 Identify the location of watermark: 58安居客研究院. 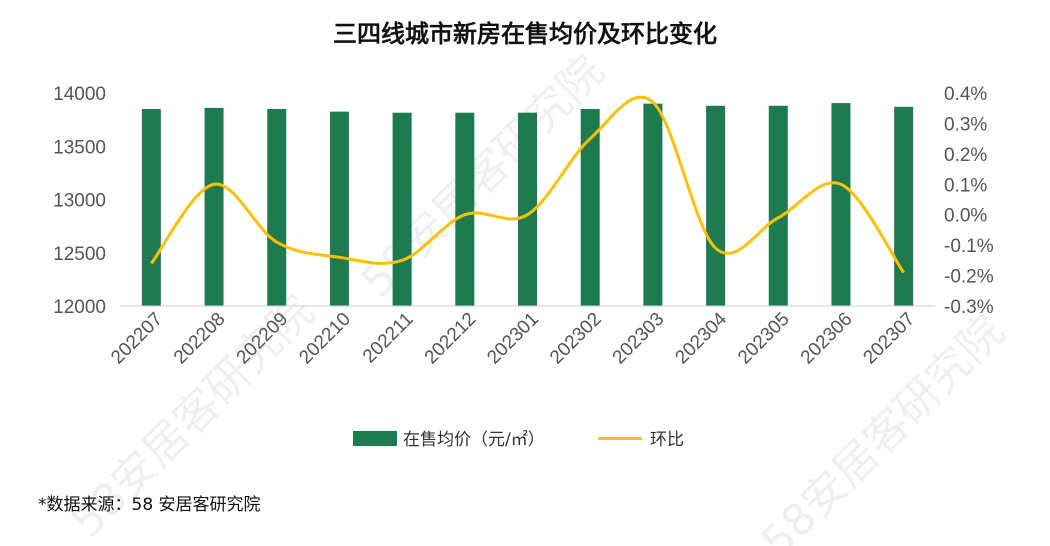
(483, 176).